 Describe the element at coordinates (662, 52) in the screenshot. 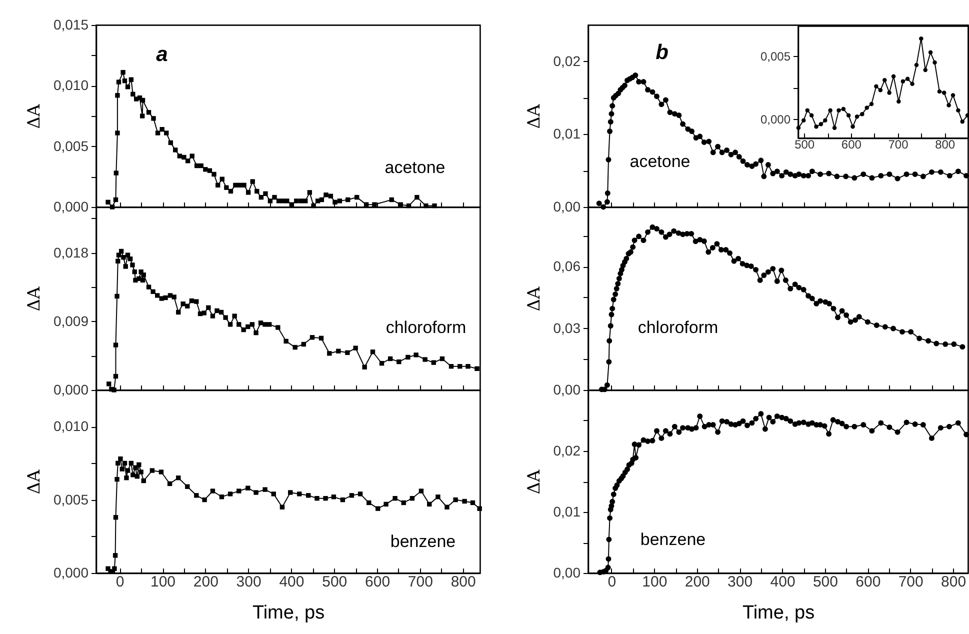

I see `annotation: b` at that location.